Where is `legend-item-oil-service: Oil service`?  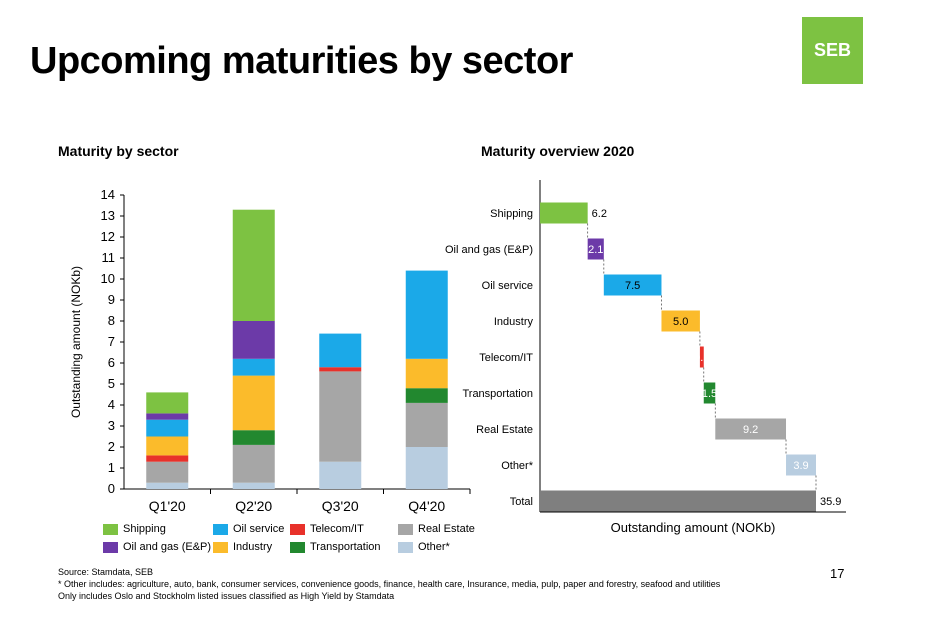
legend-item-oil-service: Oil service is located at coordinates (248, 529).